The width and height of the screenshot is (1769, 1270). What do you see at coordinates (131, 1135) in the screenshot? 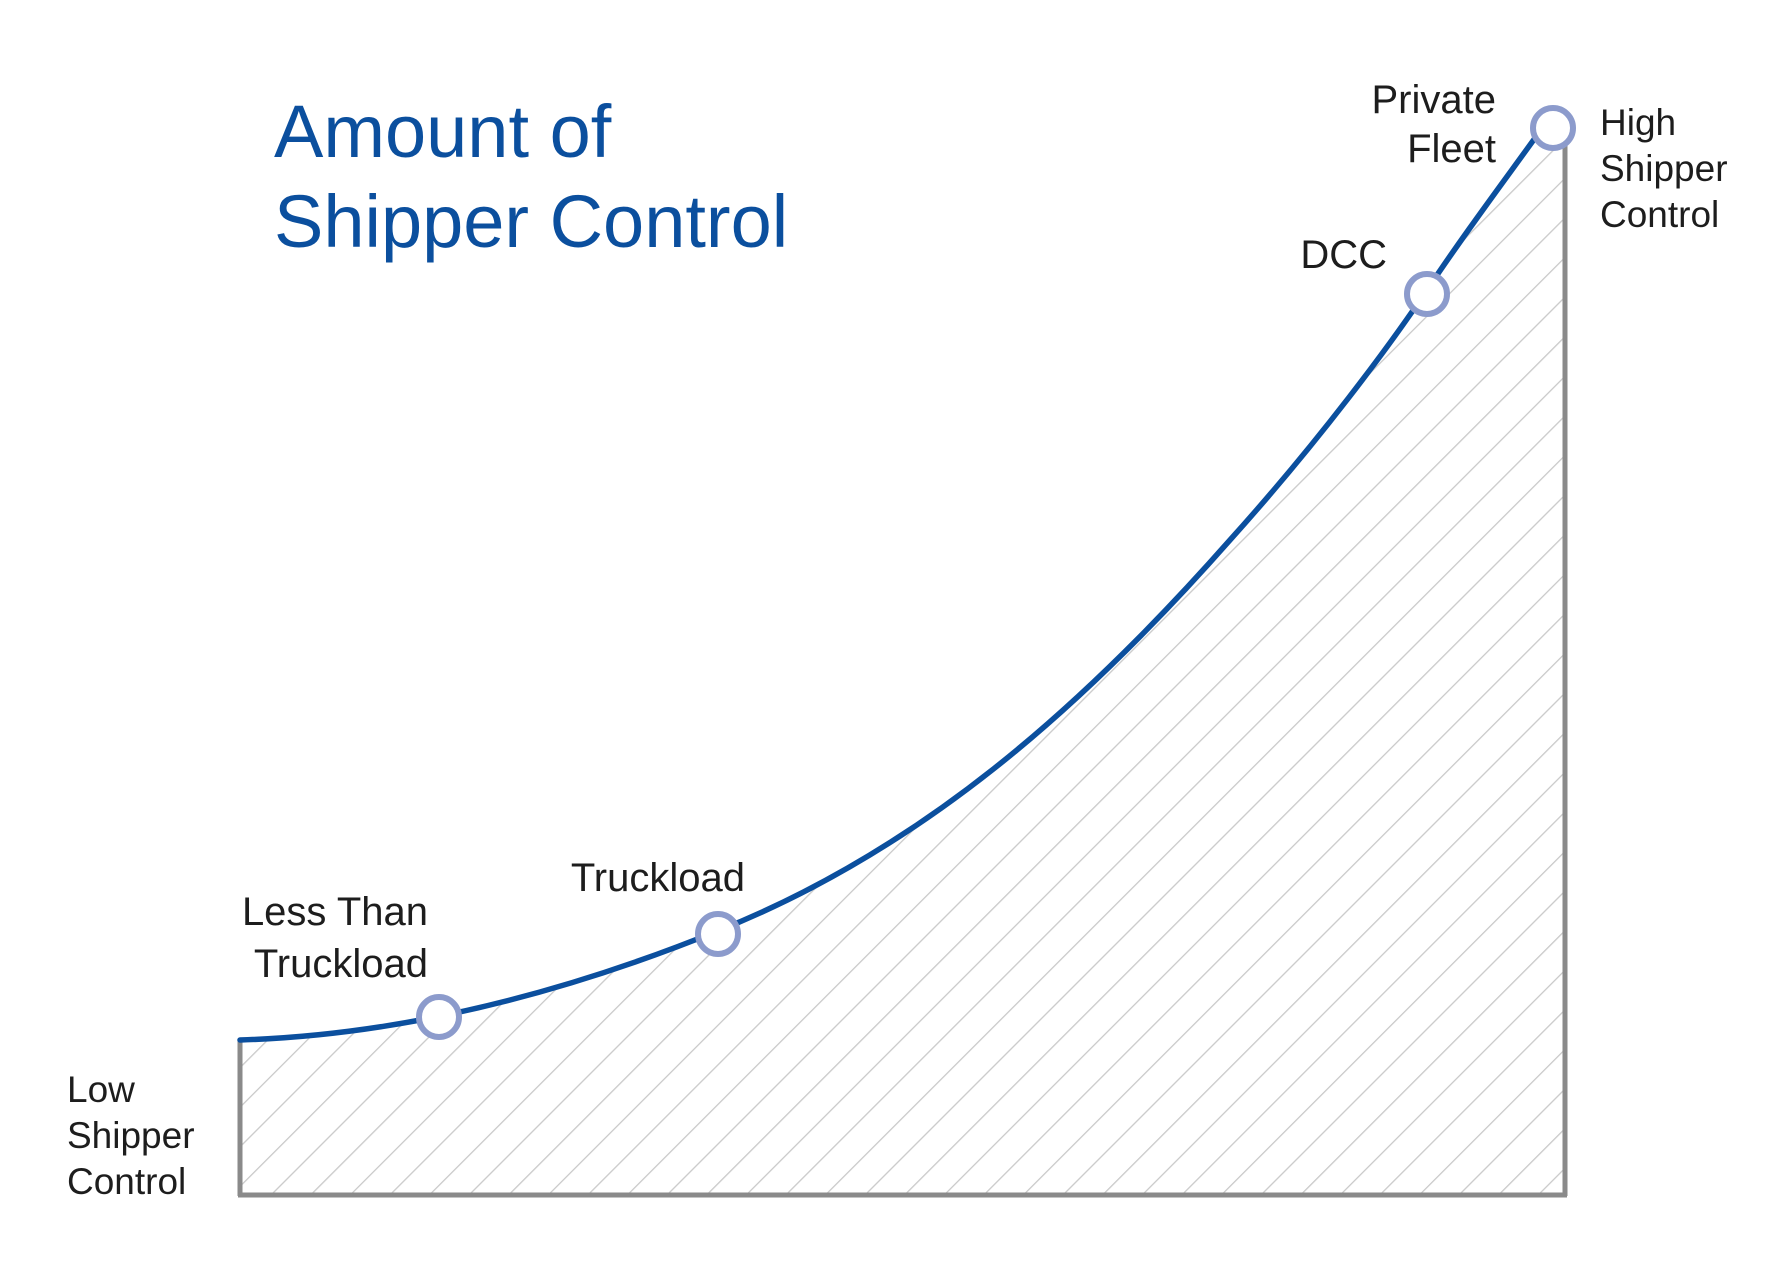
I see `low-control-label-line-2: Shipper` at bounding box center [131, 1135].